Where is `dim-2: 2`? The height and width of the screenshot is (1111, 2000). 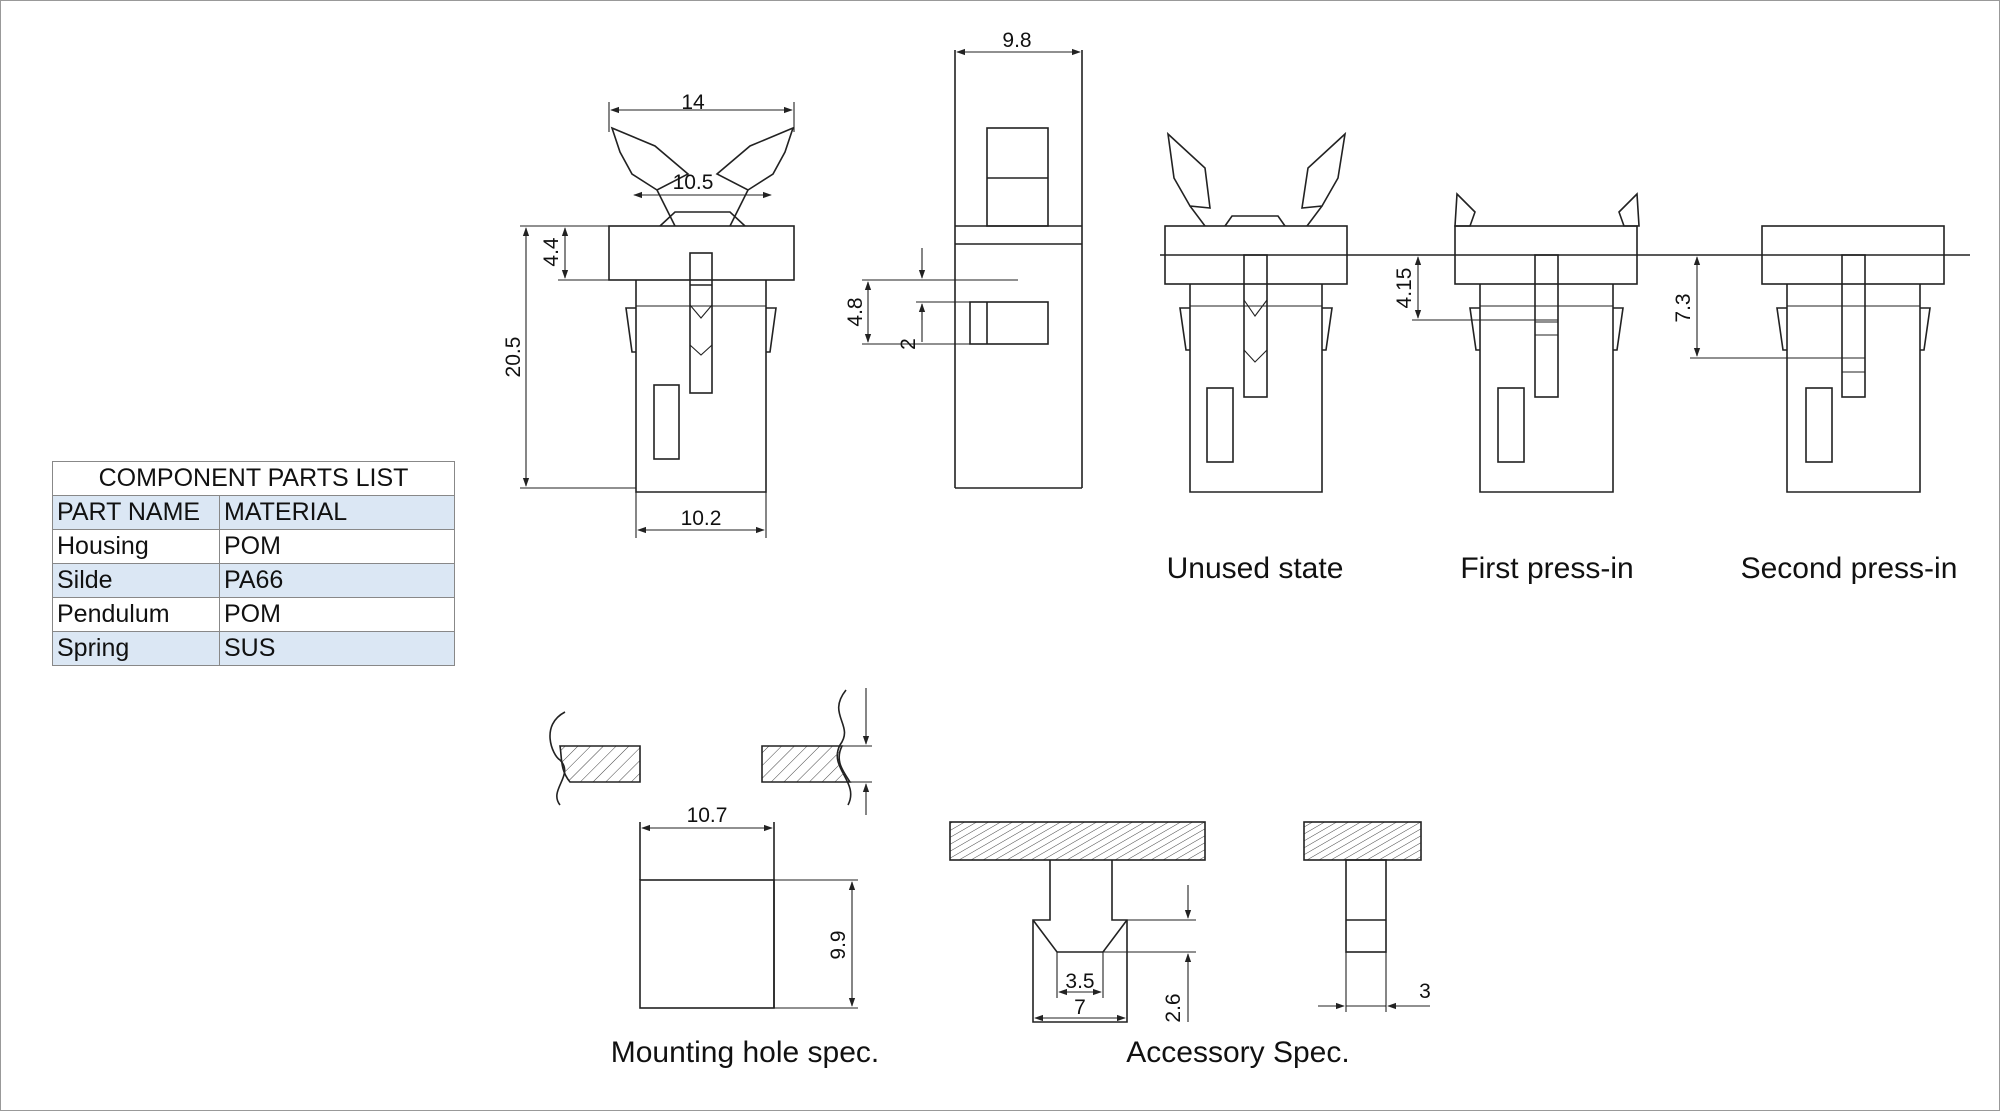 dim-2: 2 is located at coordinates (908, 344).